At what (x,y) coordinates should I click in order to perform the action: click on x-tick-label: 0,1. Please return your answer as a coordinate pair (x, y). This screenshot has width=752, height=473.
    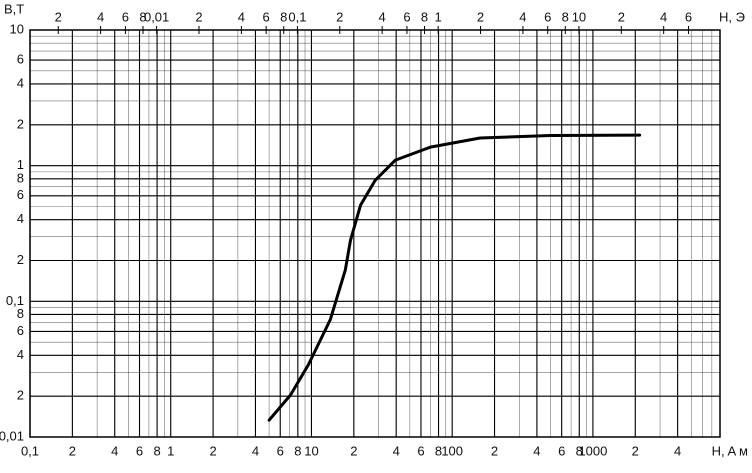
    Looking at the image, I should click on (30, 450).